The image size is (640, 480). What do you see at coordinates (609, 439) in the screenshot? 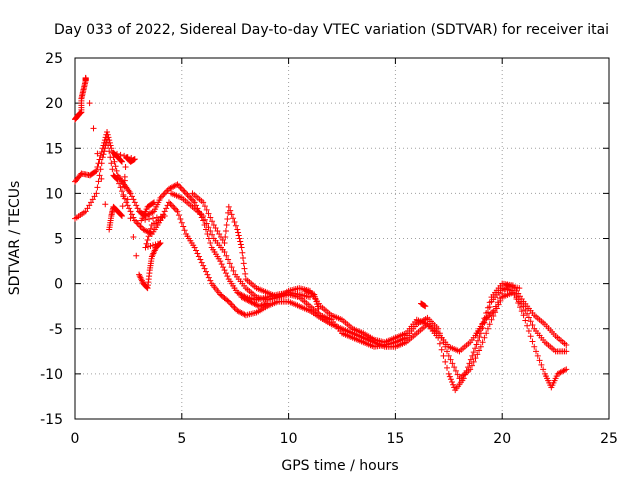
I see `x-tick-label: 25` at bounding box center [609, 439].